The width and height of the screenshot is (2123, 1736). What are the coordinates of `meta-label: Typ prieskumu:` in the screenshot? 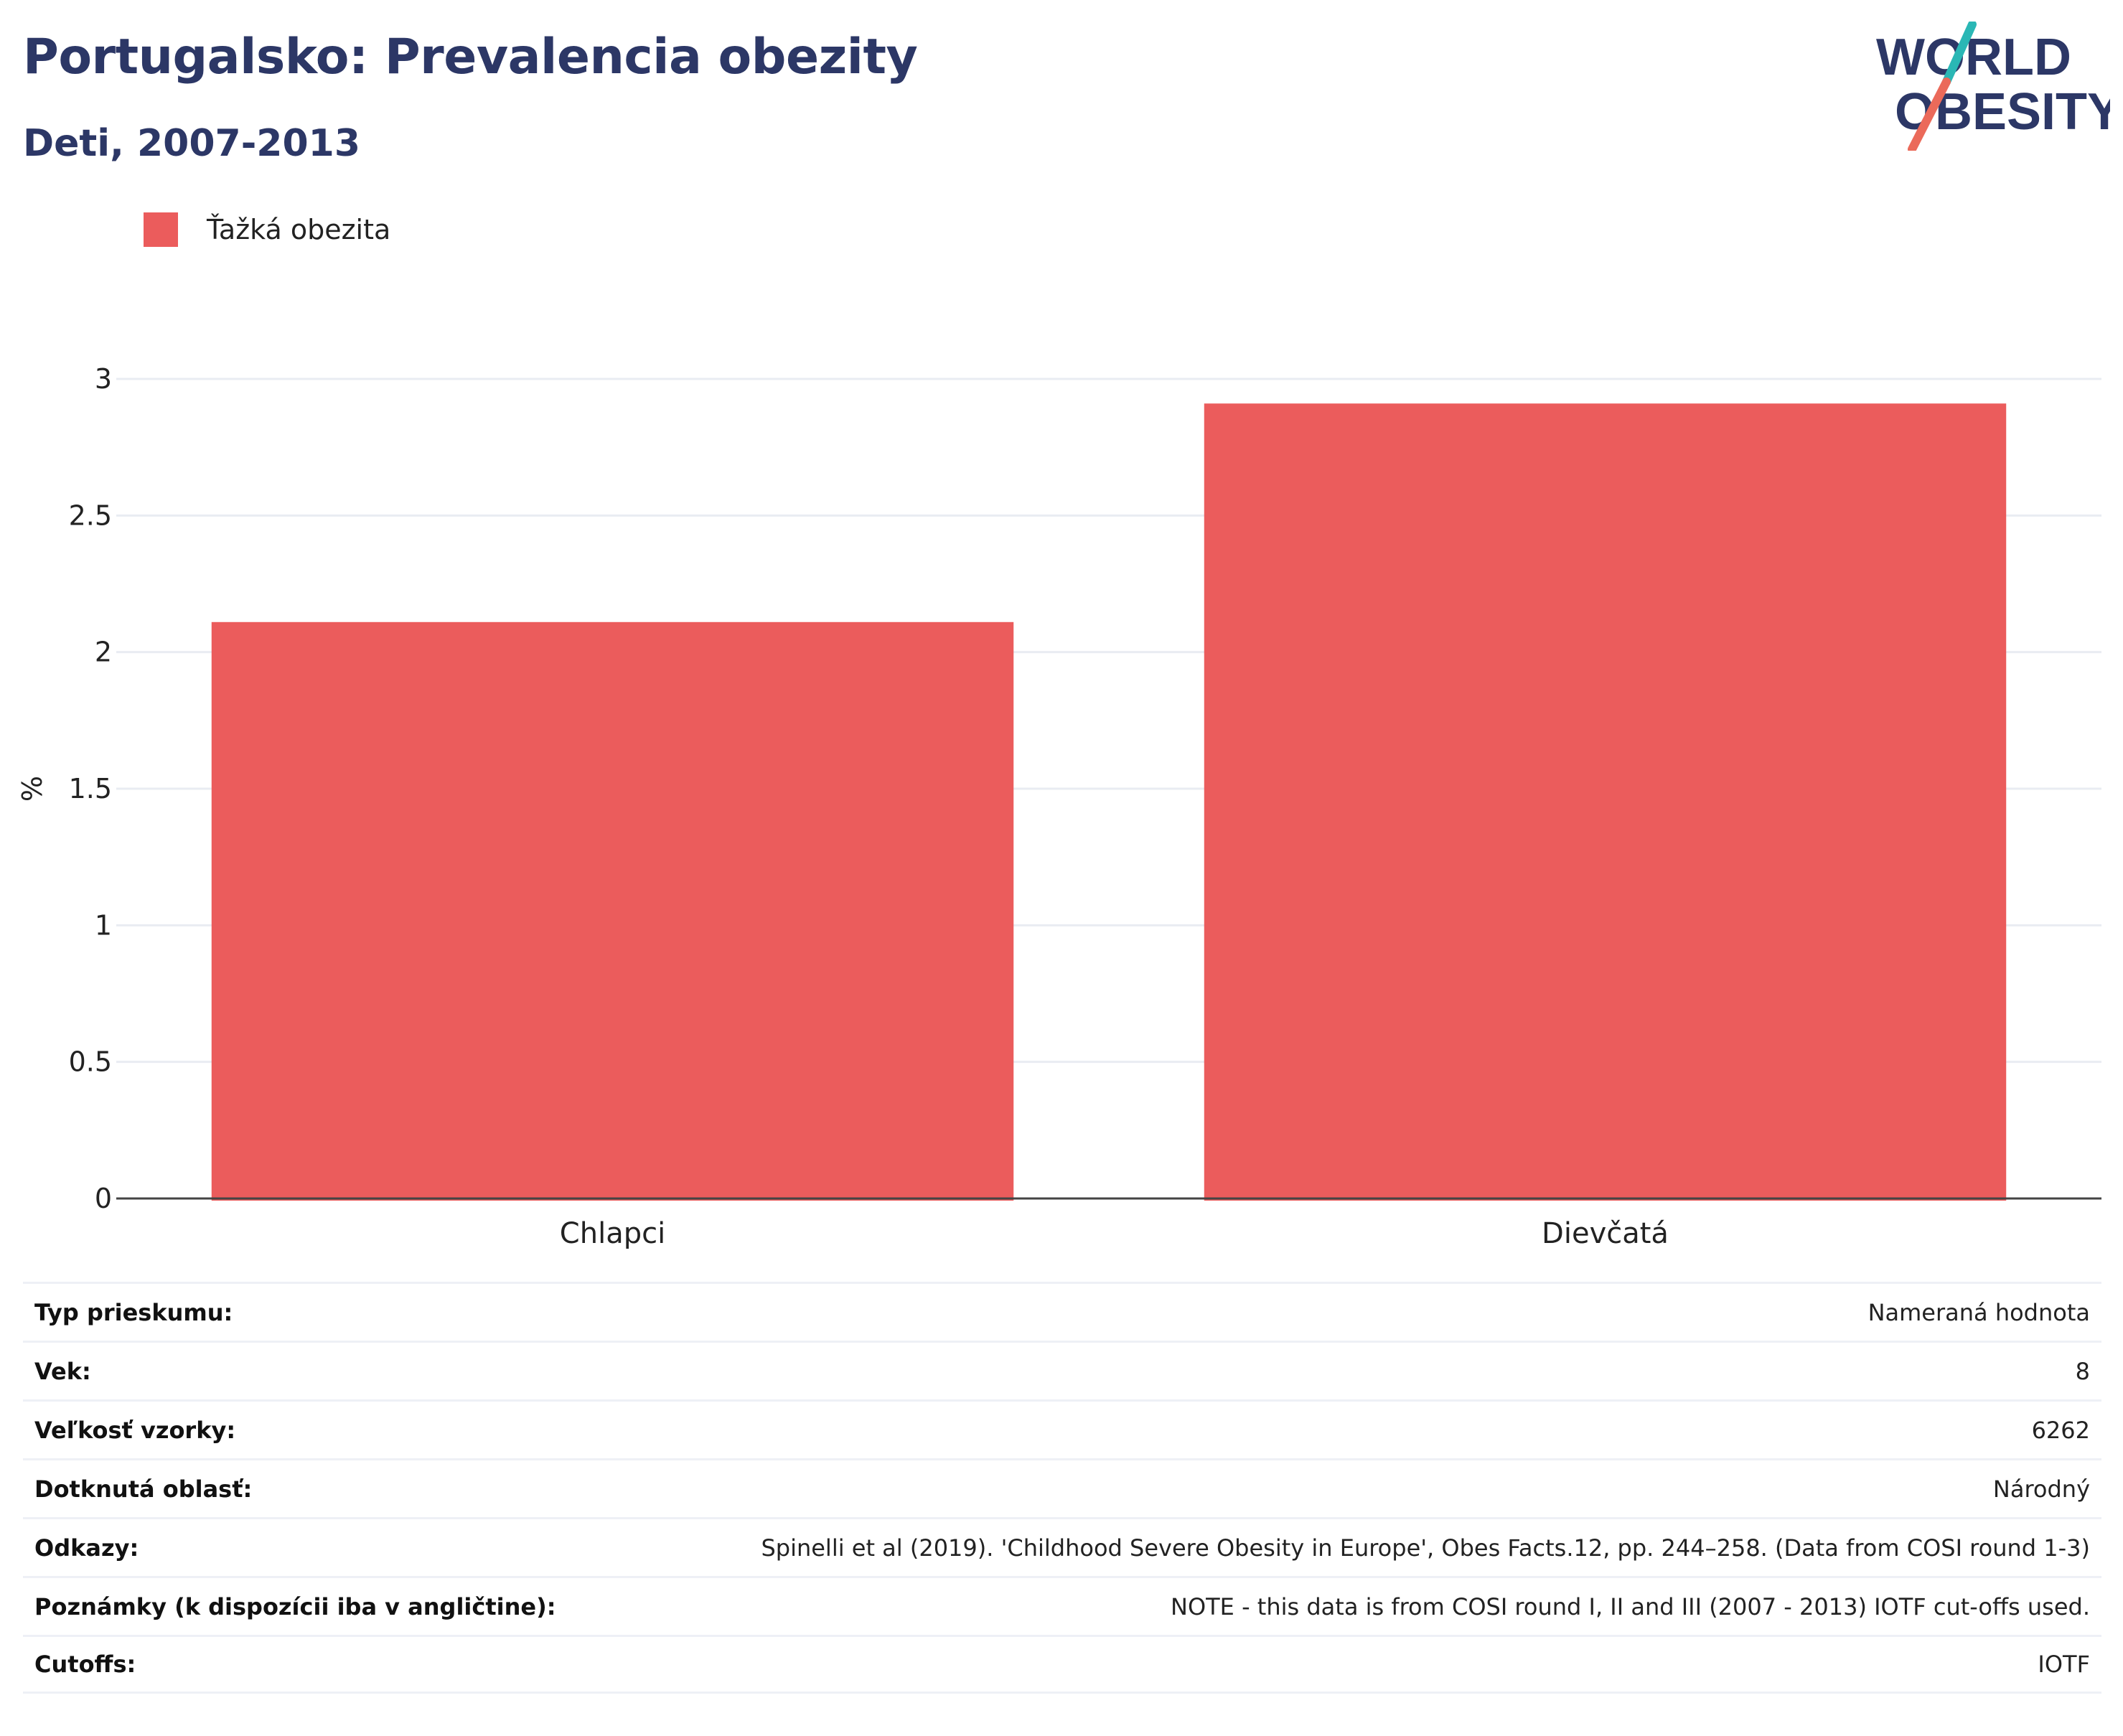 It's located at (133, 1312).